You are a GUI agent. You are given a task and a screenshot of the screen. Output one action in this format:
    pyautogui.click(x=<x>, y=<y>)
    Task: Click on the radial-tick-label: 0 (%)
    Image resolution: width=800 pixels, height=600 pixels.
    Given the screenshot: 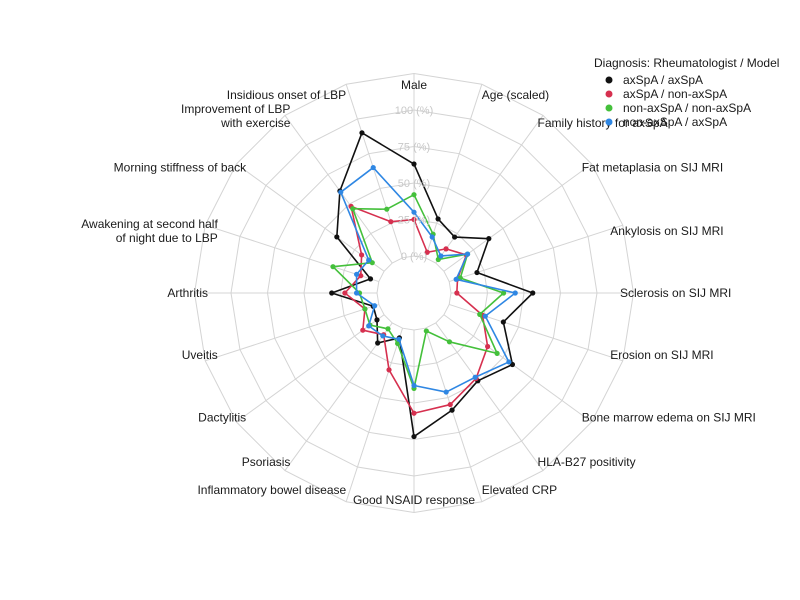 What is the action you would take?
    pyautogui.click(x=414, y=257)
    